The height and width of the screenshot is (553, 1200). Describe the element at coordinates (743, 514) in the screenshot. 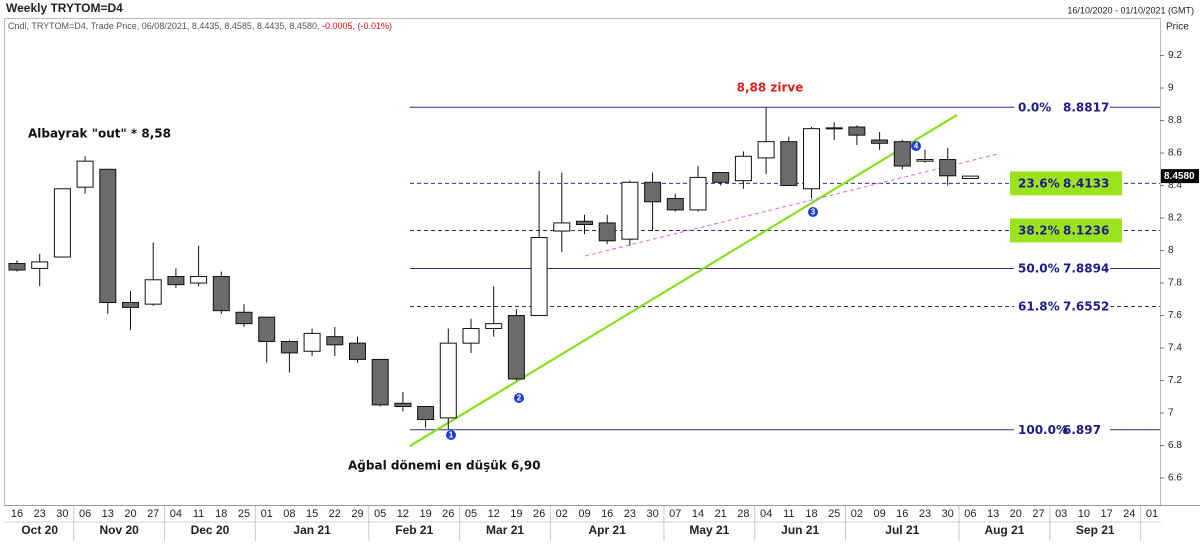

I see `x-tick-label: 28` at that location.